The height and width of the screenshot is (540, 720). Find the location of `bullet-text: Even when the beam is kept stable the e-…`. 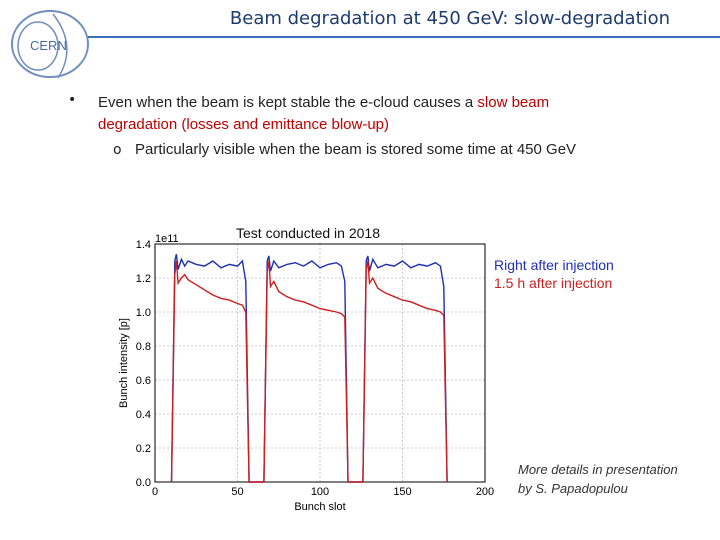

bullet-text: Even when the beam is kept stable the e-… is located at coordinates (288, 102).